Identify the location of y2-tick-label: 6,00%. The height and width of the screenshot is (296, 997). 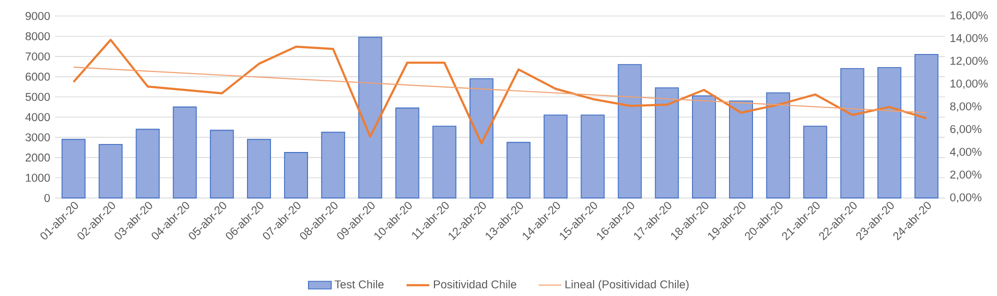
(966, 129).